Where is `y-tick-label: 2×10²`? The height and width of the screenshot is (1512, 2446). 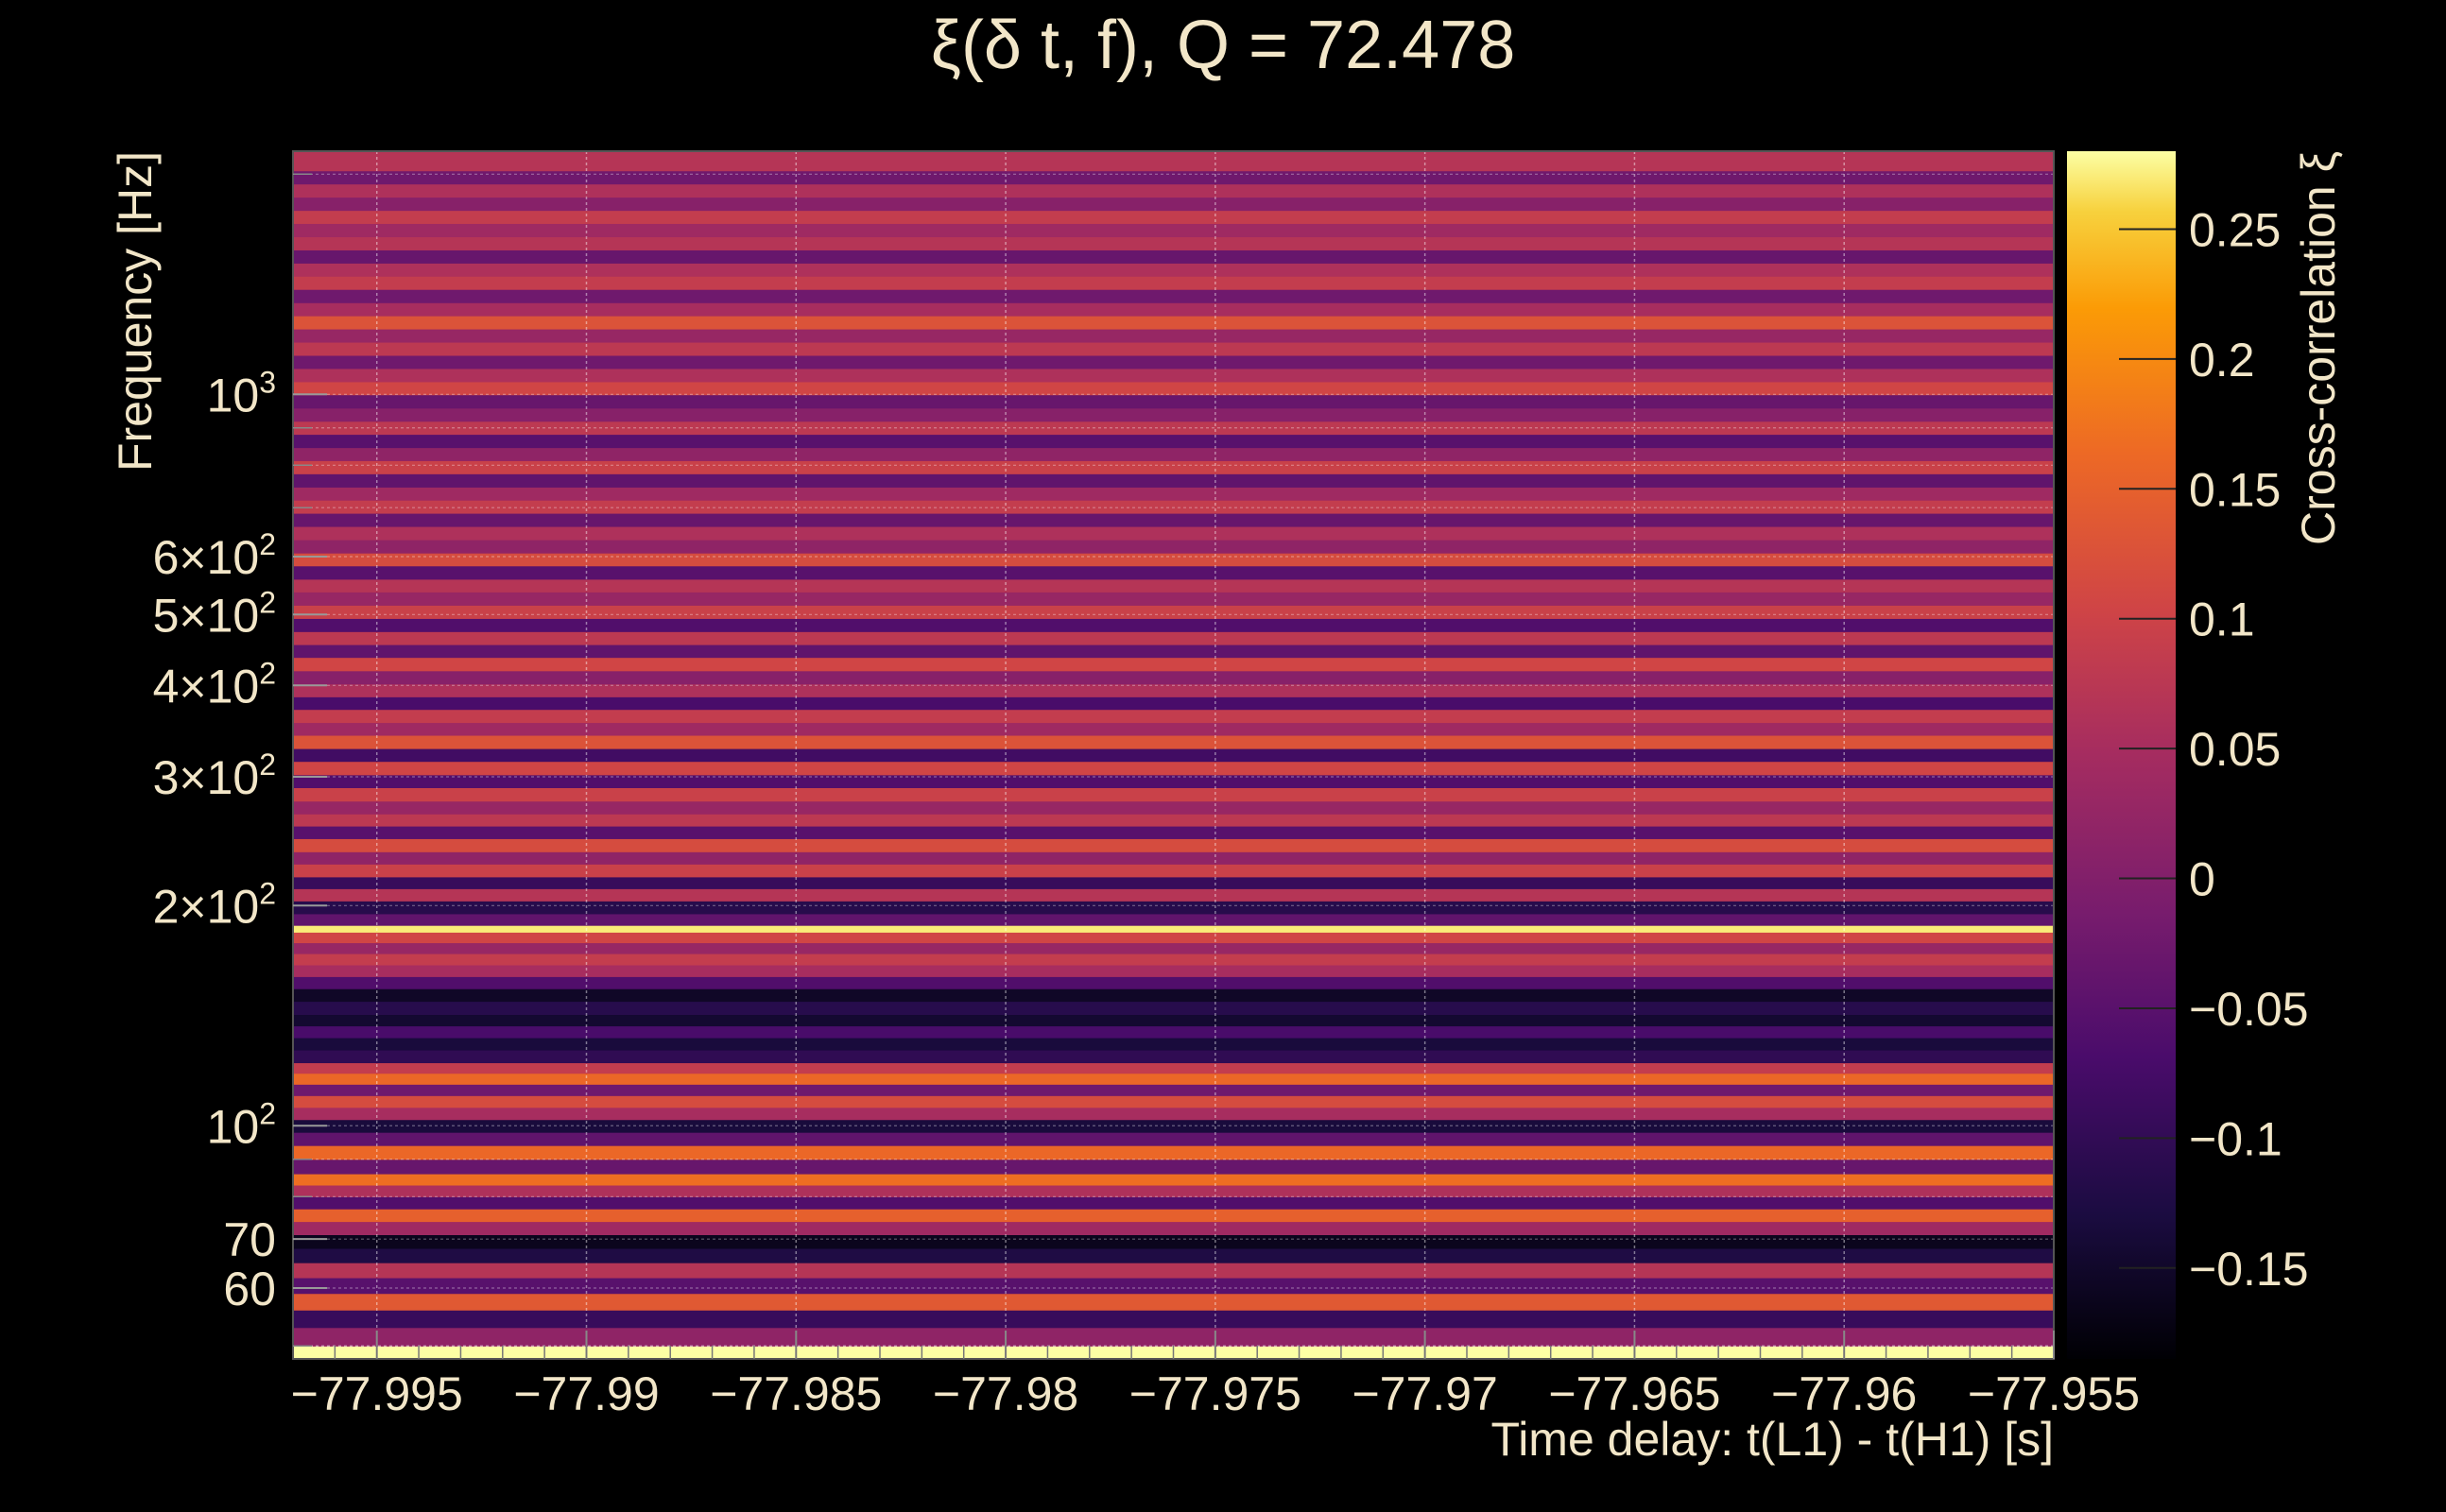
y-tick-label: 2×10² is located at coordinates (215, 904).